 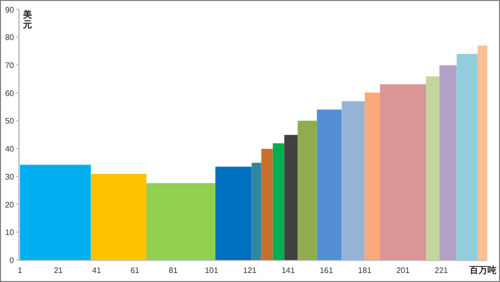 I want to click on x-tick-label: 161, so click(x=327, y=270).